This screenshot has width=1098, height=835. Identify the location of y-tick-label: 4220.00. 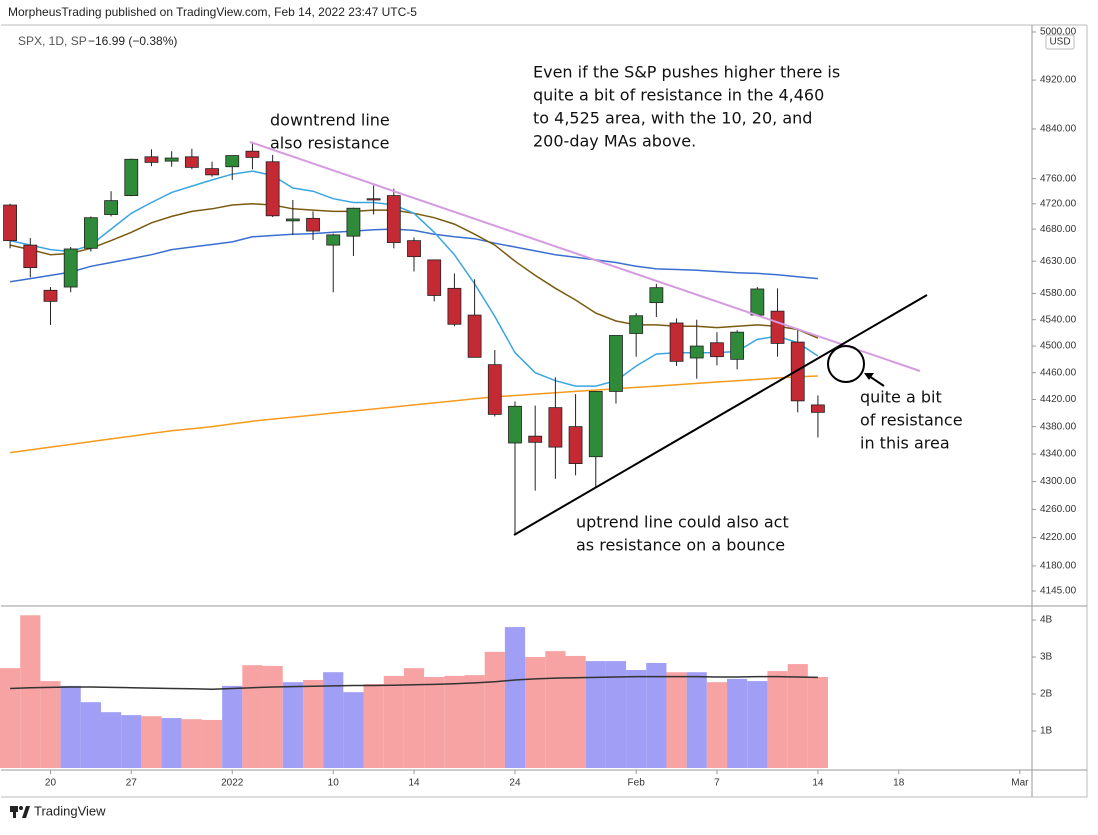
(1058, 537).